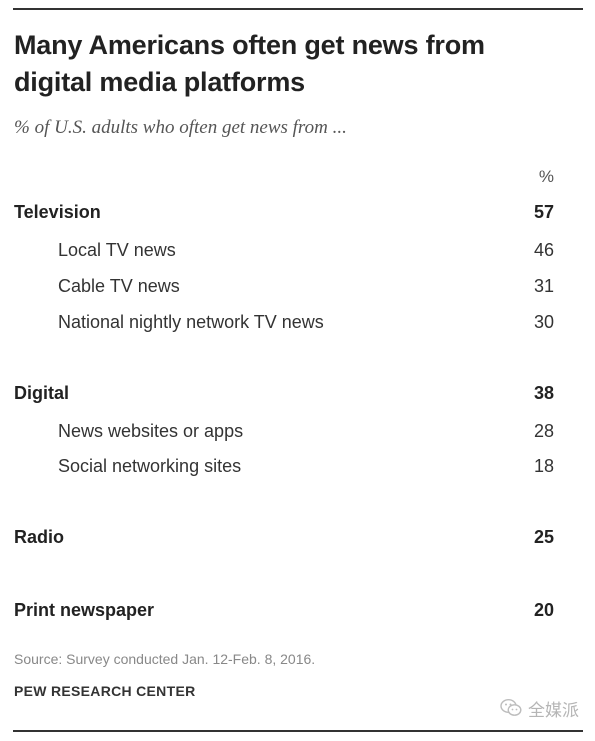  What do you see at coordinates (105, 691) in the screenshot?
I see `organization-credit: PEW RESEARCH CENTER` at bounding box center [105, 691].